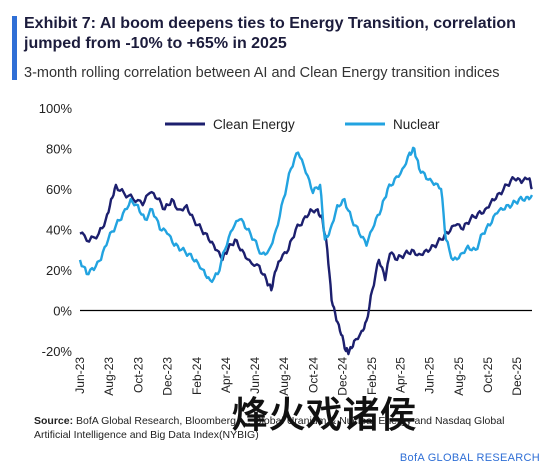 The image size is (550, 476). Describe the element at coordinates (517, 376) in the screenshot. I see `x-tick-label: Dec-25` at that location.